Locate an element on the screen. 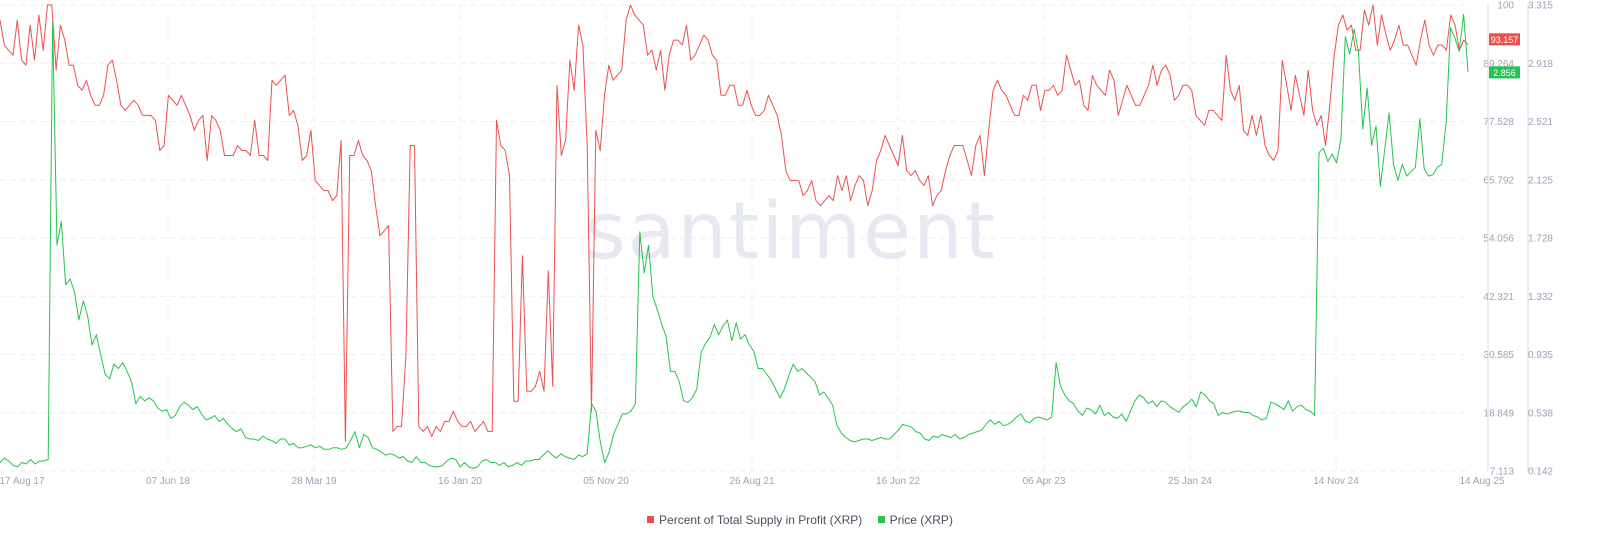  x-tick-label: 28 Mar 19 is located at coordinates (313, 481).